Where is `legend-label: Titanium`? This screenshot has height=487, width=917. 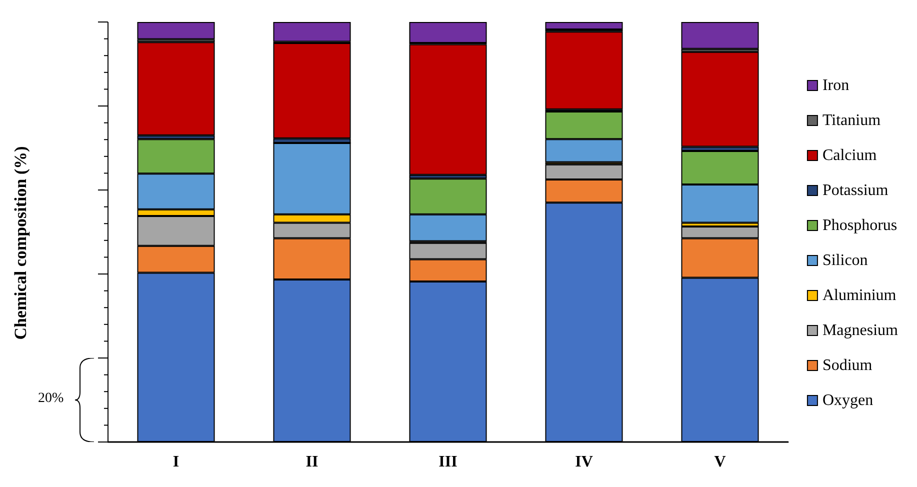
legend-label: Titanium is located at coordinates (852, 120).